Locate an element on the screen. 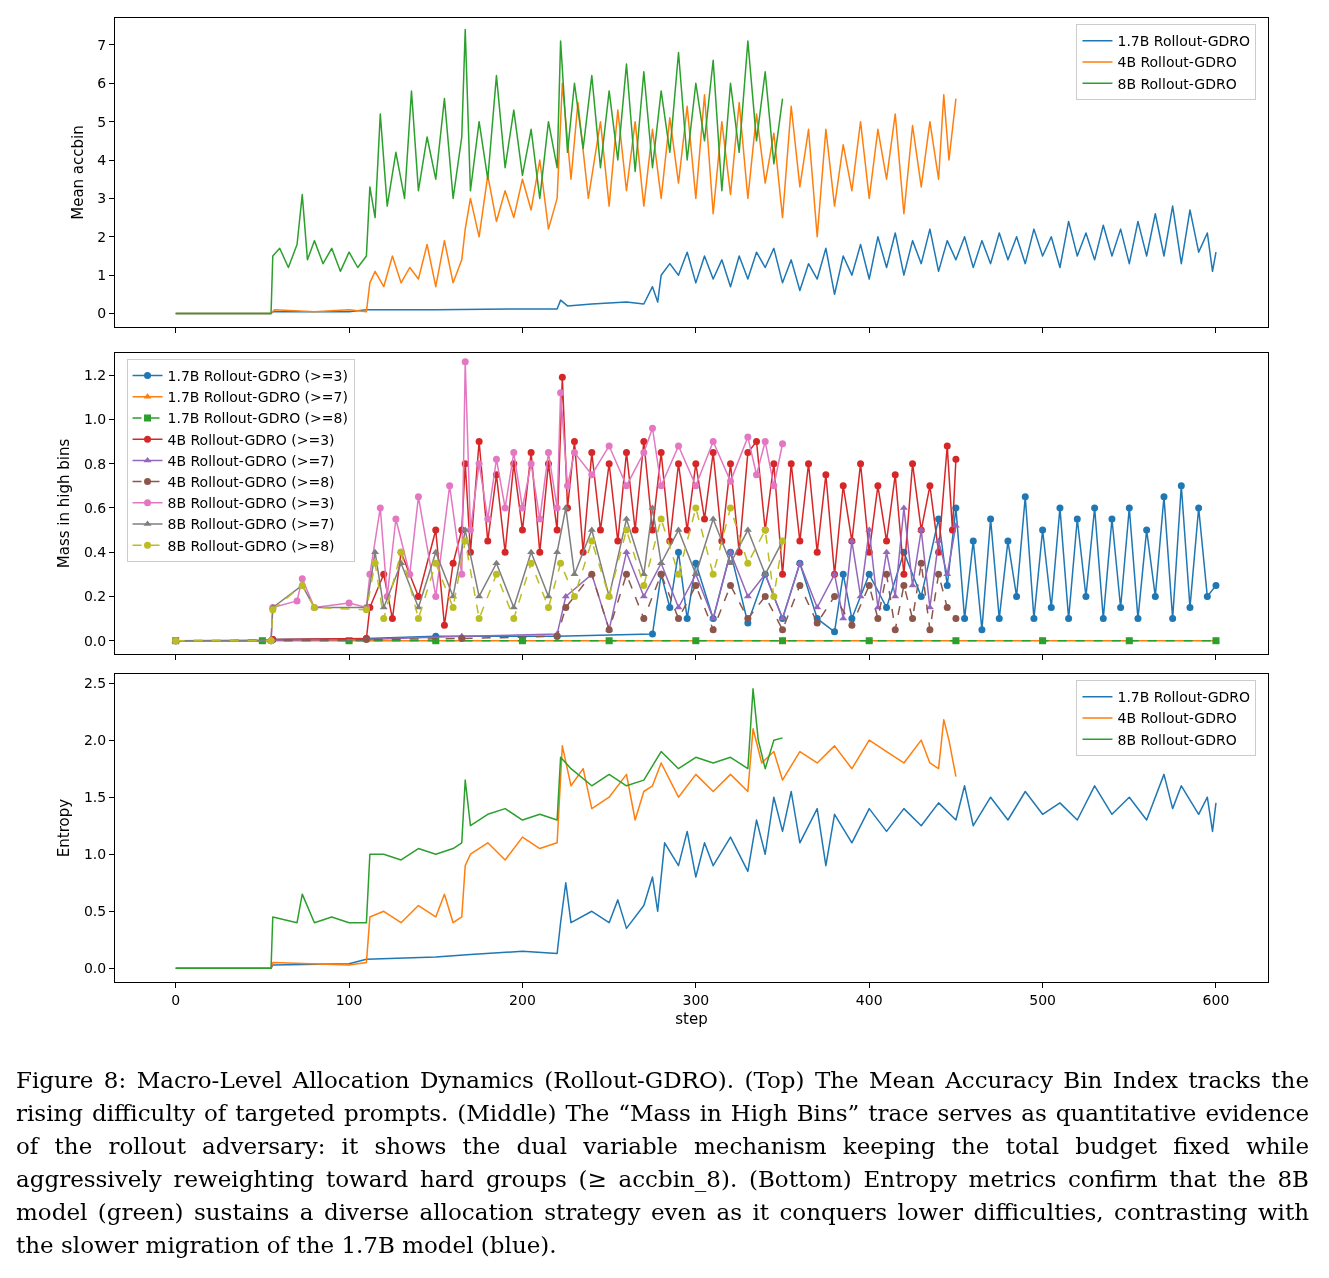 The image size is (1329, 1278). x-axis-title: step is located at coordinates (691, 1018).